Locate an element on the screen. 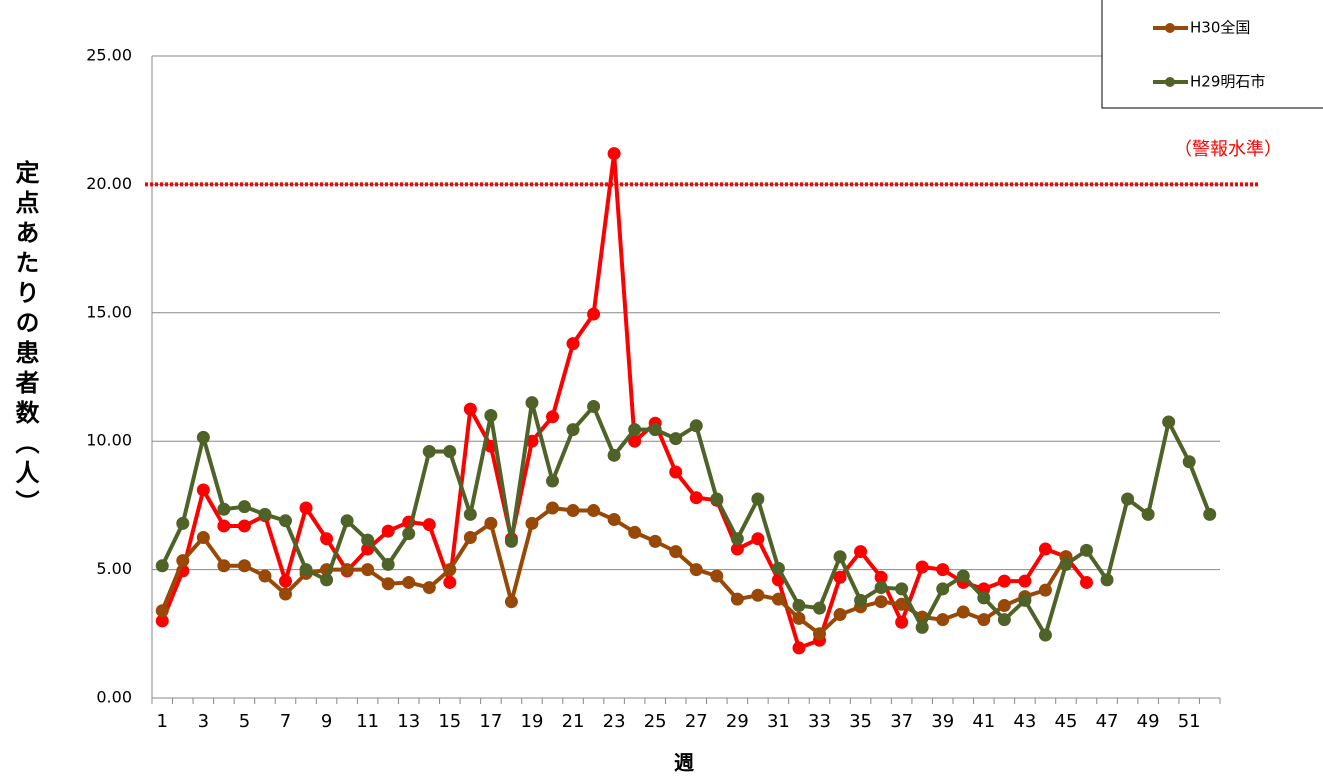  x-tick-label: 25 is located at coordinates (655, 721).